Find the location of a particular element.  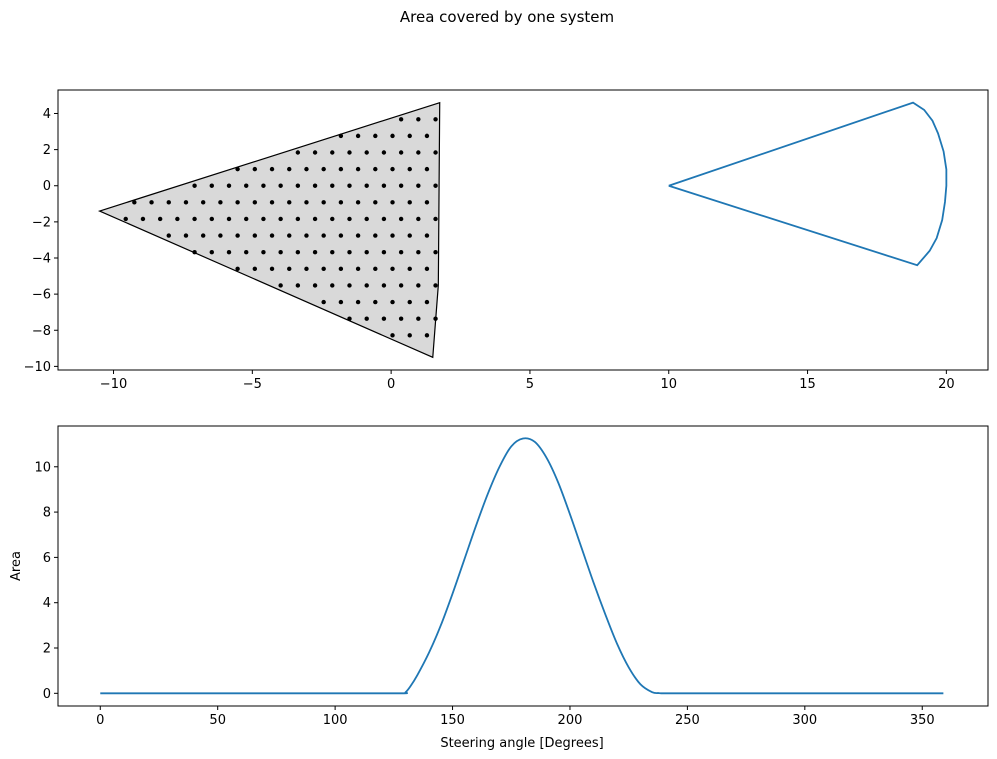

top-y-tick-label: −10 is located at coordinates (37, 367).